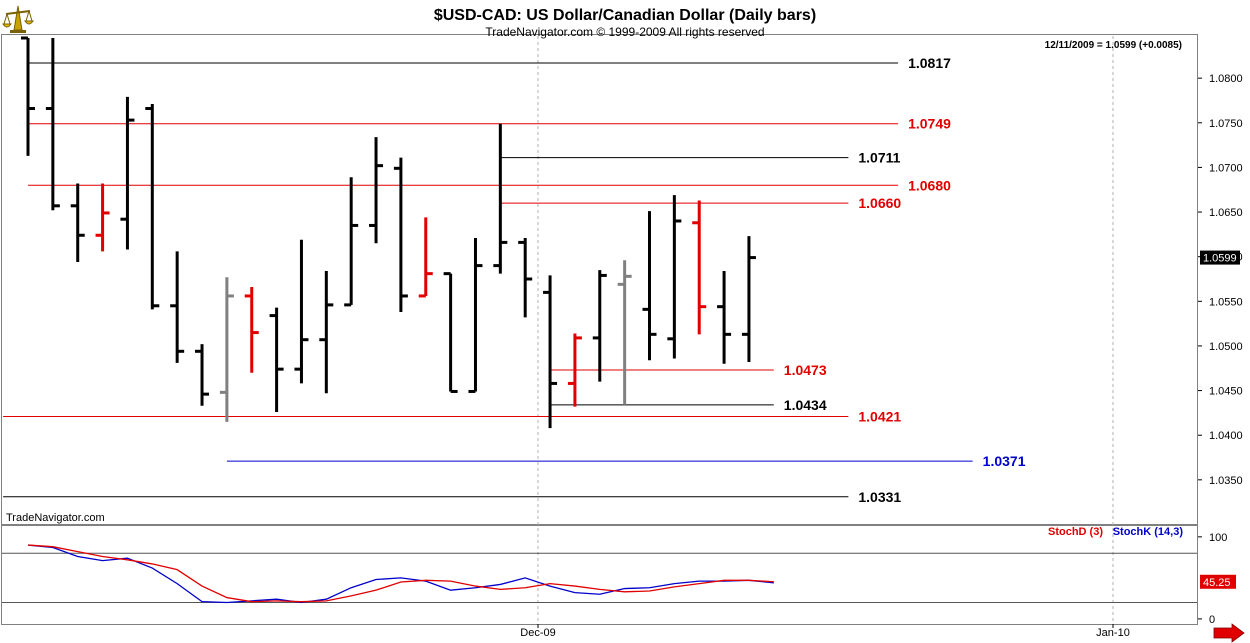 Image resolution: width=1250 pixels, height=643 pixels. What do you see at coordinates (805, 370) in the screenshot?
I see `level-label: 1.0473` at bounding box center [805, 370].